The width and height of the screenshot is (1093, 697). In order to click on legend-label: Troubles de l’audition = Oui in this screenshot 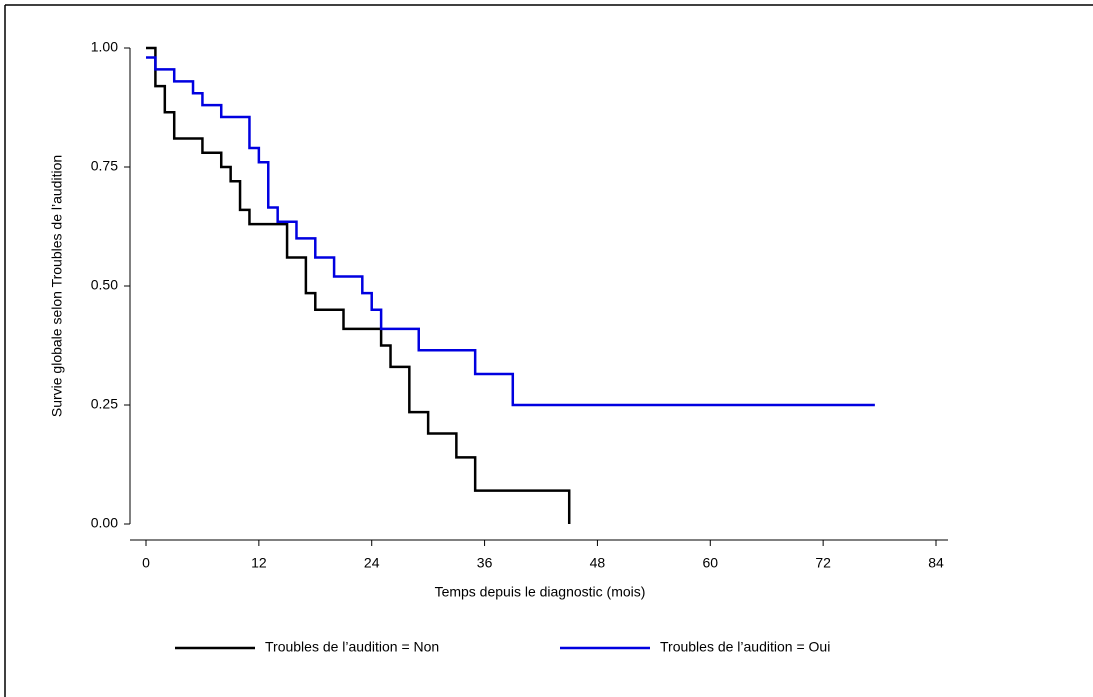, I will do `click(745, 647)`.